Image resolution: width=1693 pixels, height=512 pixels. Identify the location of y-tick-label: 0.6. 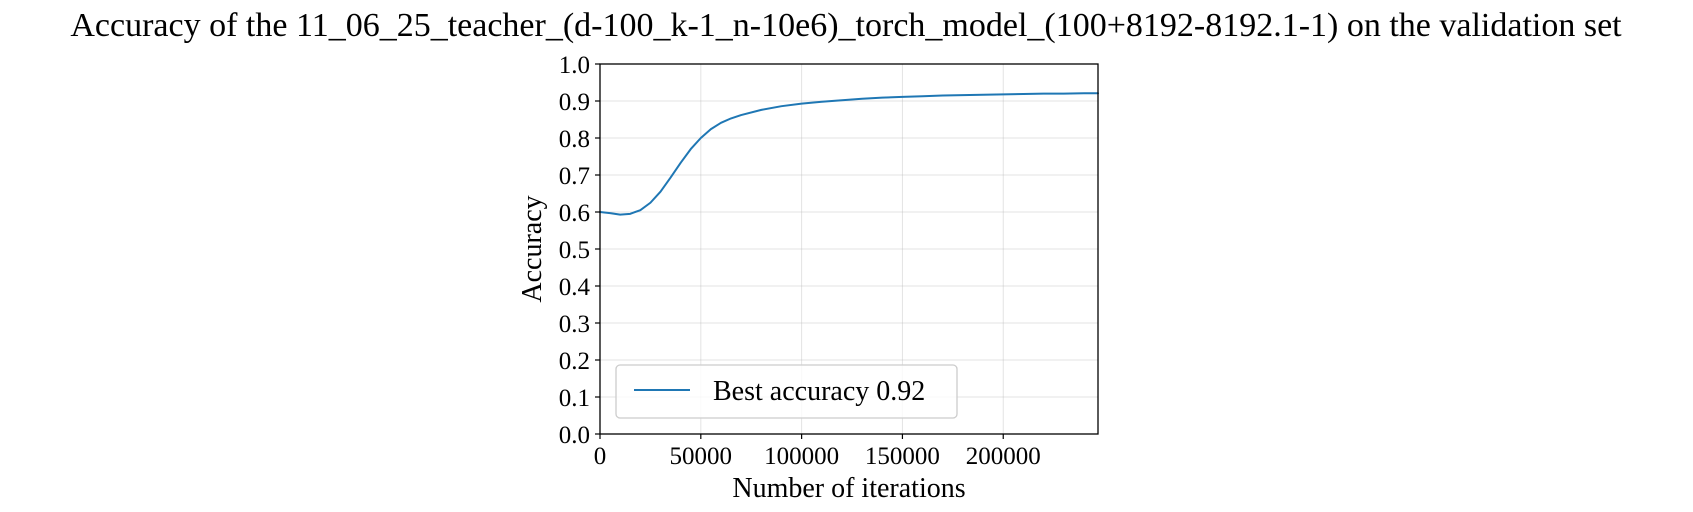
(574, 213).